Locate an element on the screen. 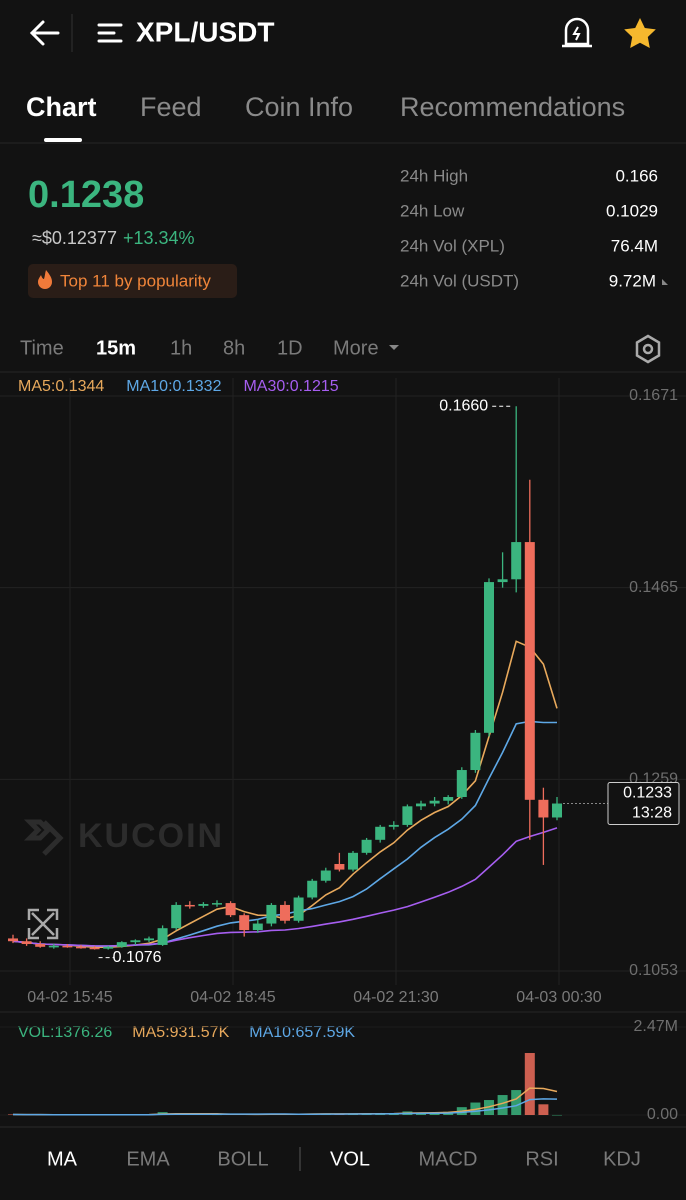 Image resolution: width=686 pixels, height=1200 pixels. stat-value: 0.166 is located at coordinates (636, 175).